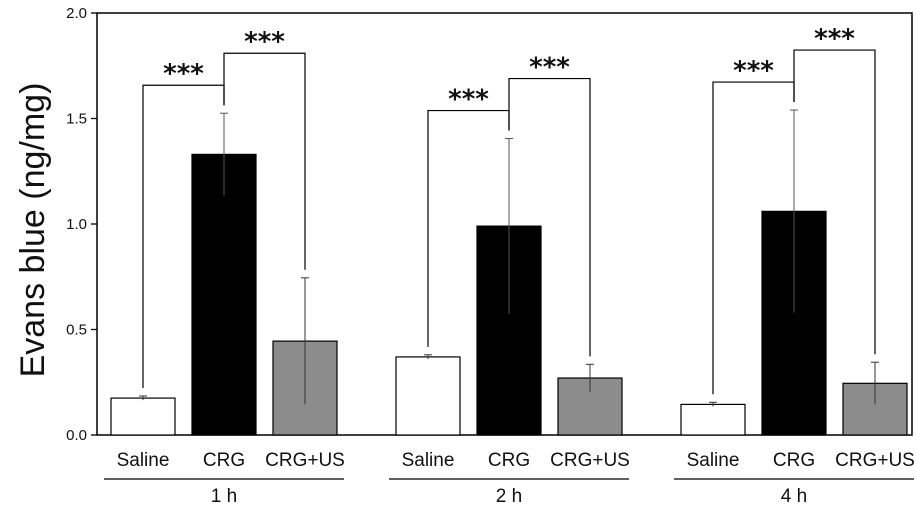 Image resolution: width=916 pixels, height=507 pixels. What do you see at coordinates (509, 496) in the screenshot?
I see `group-label: 2 h` at bounding box center [509, 496].